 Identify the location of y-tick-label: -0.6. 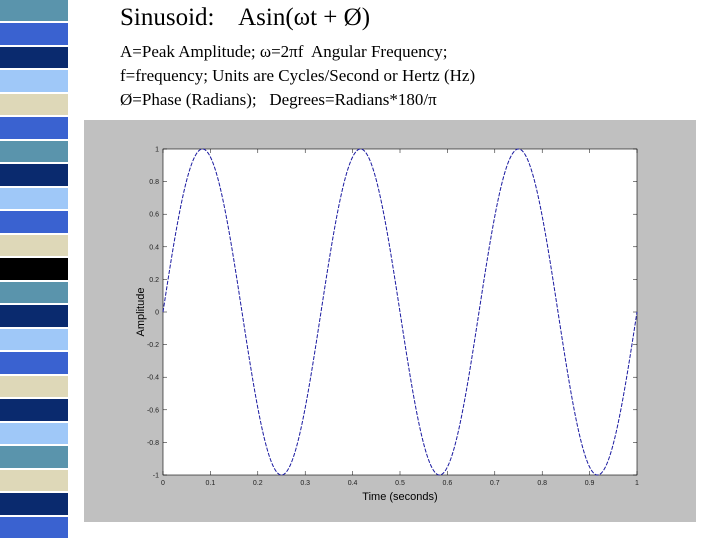
(153, 410).